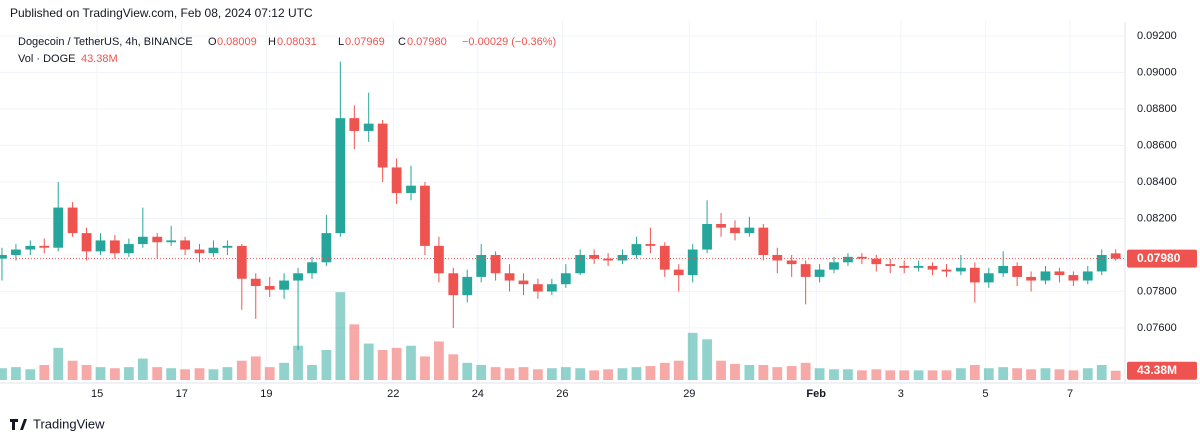  What do you see at coordinates (1162, 370) in the screenshot?
I see `last-volume-tag` at bounding box center [1162, 370].